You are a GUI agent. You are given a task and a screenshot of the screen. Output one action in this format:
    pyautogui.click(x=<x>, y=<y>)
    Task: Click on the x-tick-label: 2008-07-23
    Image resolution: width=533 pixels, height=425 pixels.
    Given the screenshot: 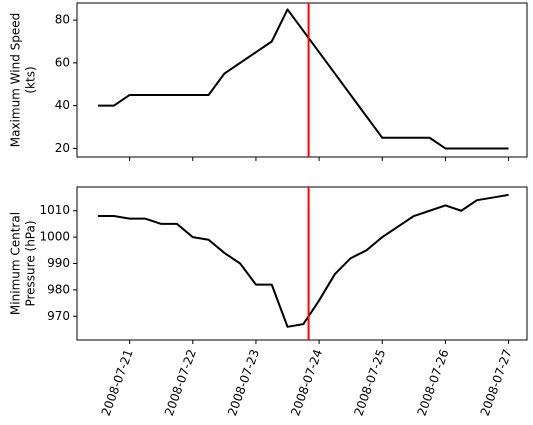 What is the action you would take?
    pyautogui.click(x=243, y=382)
    